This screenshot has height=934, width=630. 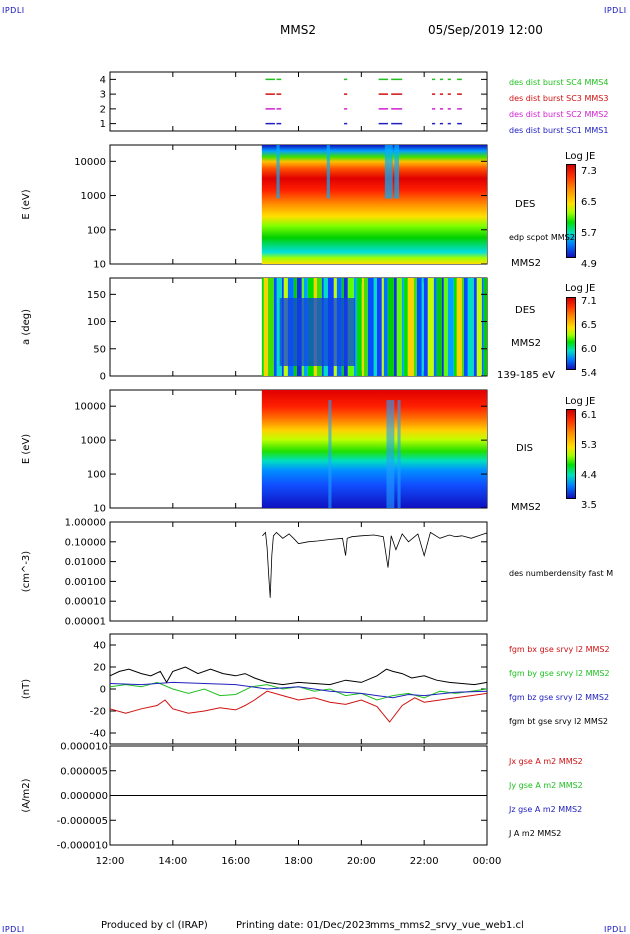 What do you see at coordinates (571, 333) in the screenshot?
I see `colorbar-des-pitch` at bounding box center [571, 333].